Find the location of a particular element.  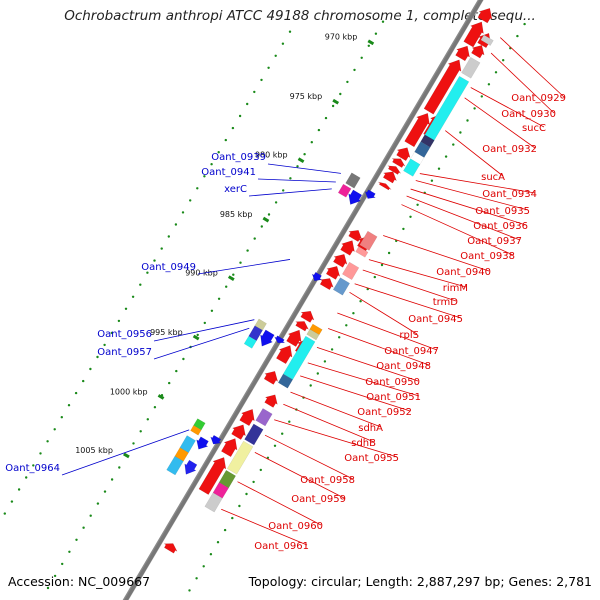

forward-gene-label: Oant_0964 is located at coordinates (32, 468).